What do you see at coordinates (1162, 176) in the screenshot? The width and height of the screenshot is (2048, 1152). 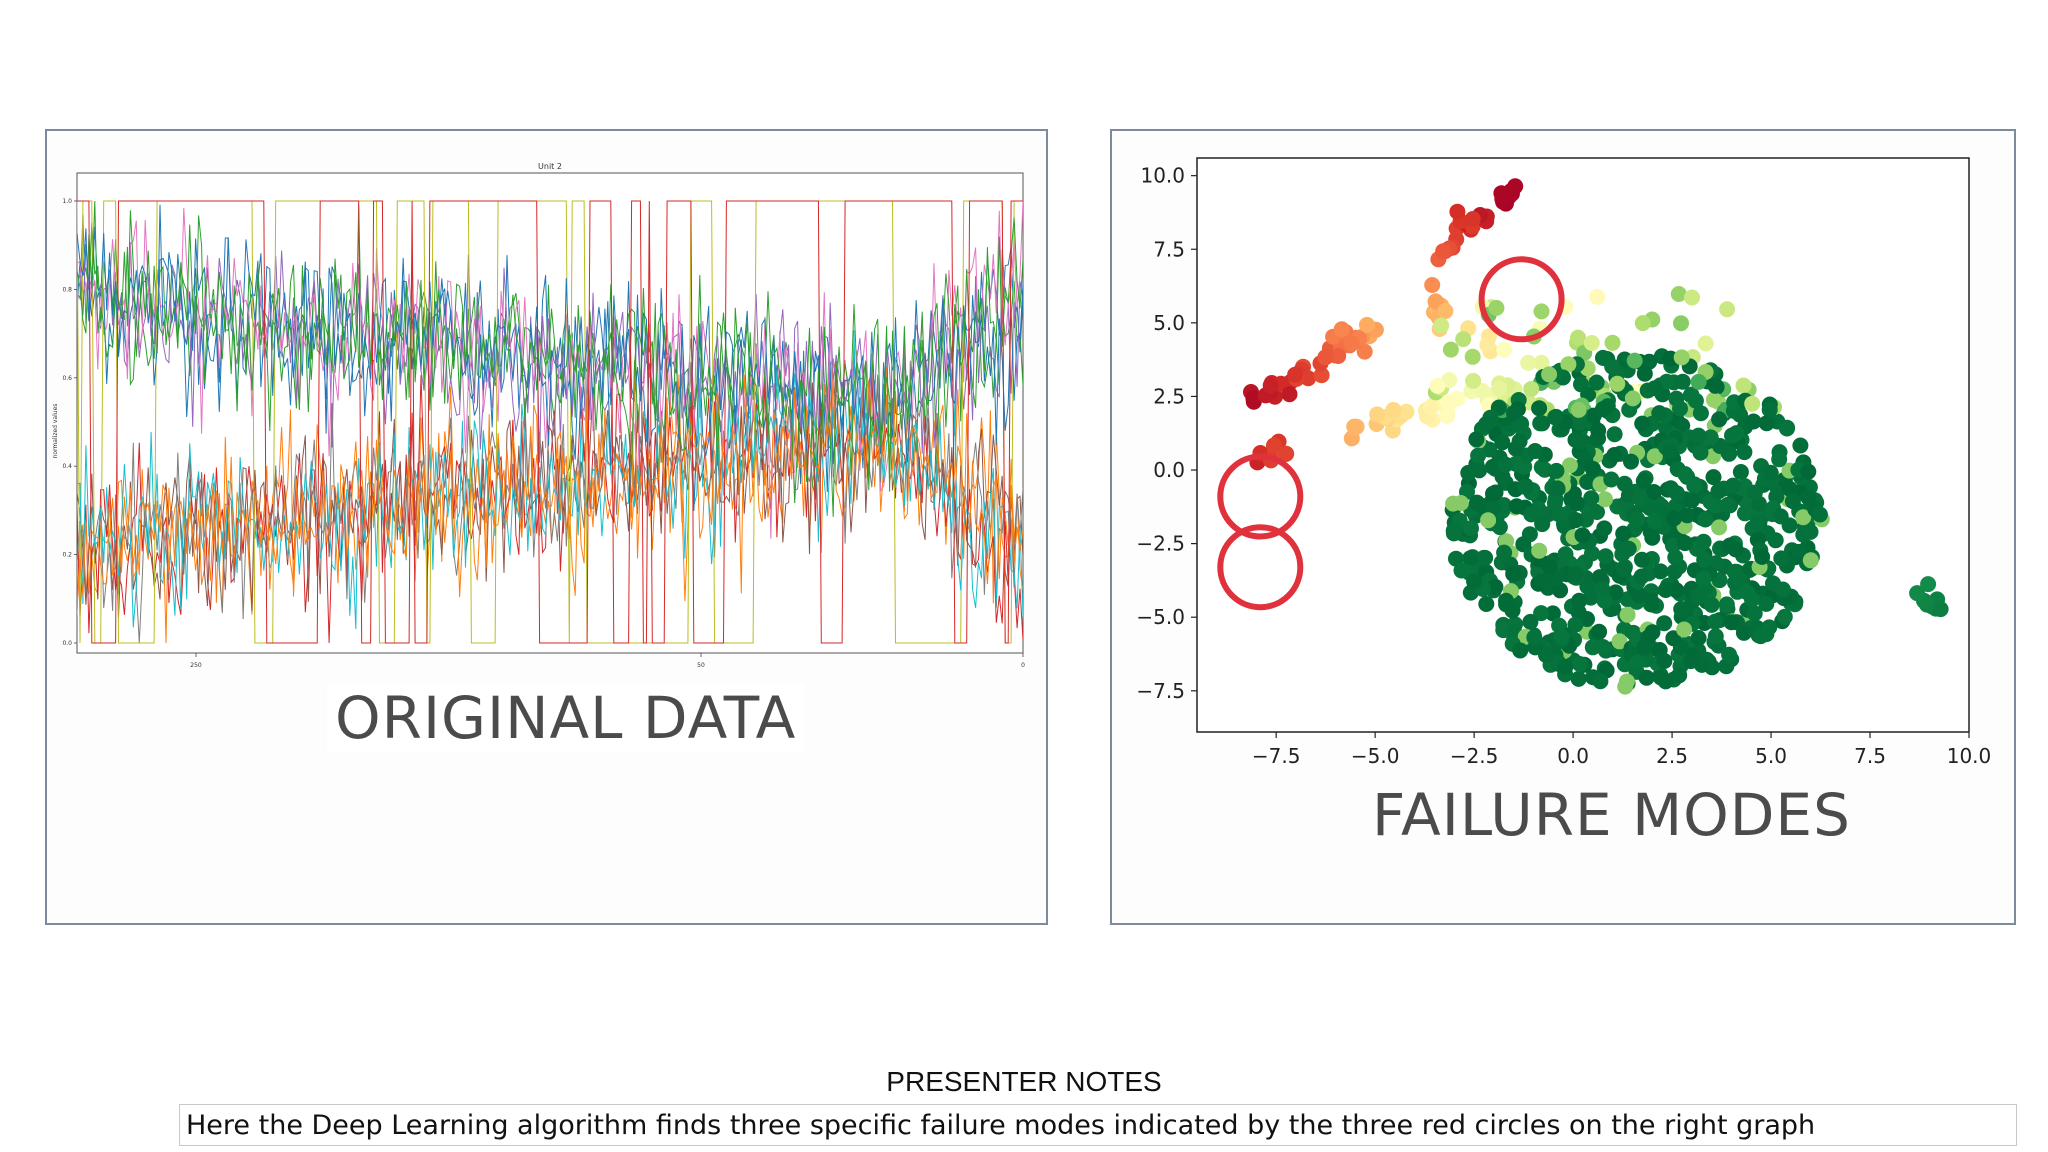 I see `scatter-ytick-label: 10.0` at bounding box center [1162, 176].